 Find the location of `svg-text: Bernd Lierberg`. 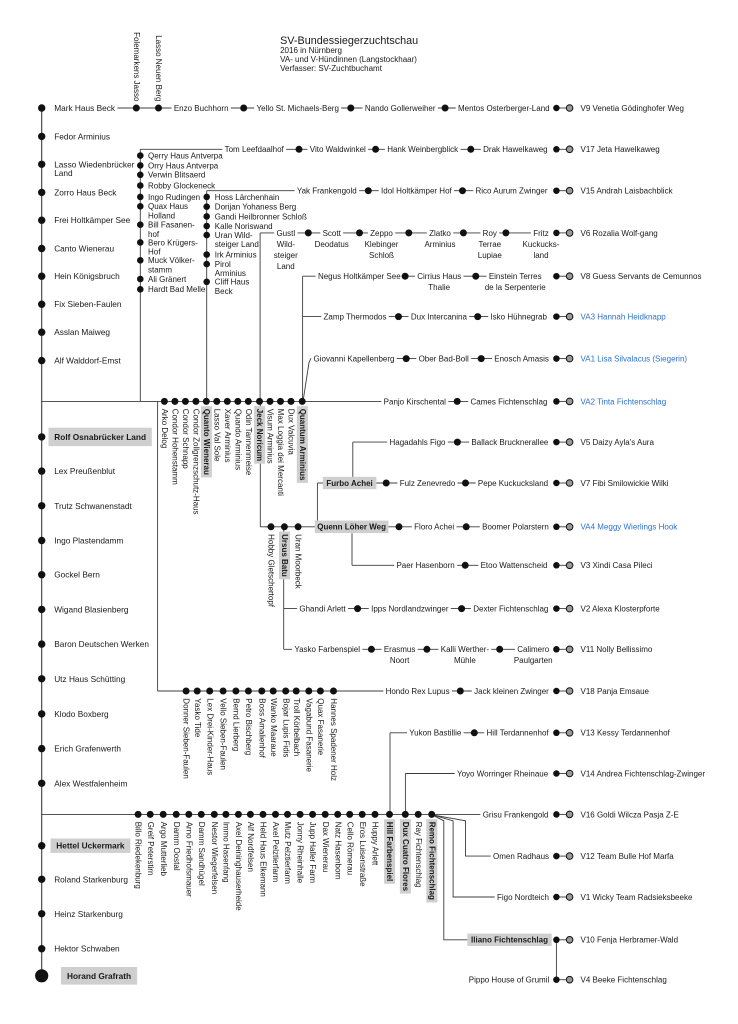

svg-text: Bernd Lierberg is located at coordinates (236, 724).